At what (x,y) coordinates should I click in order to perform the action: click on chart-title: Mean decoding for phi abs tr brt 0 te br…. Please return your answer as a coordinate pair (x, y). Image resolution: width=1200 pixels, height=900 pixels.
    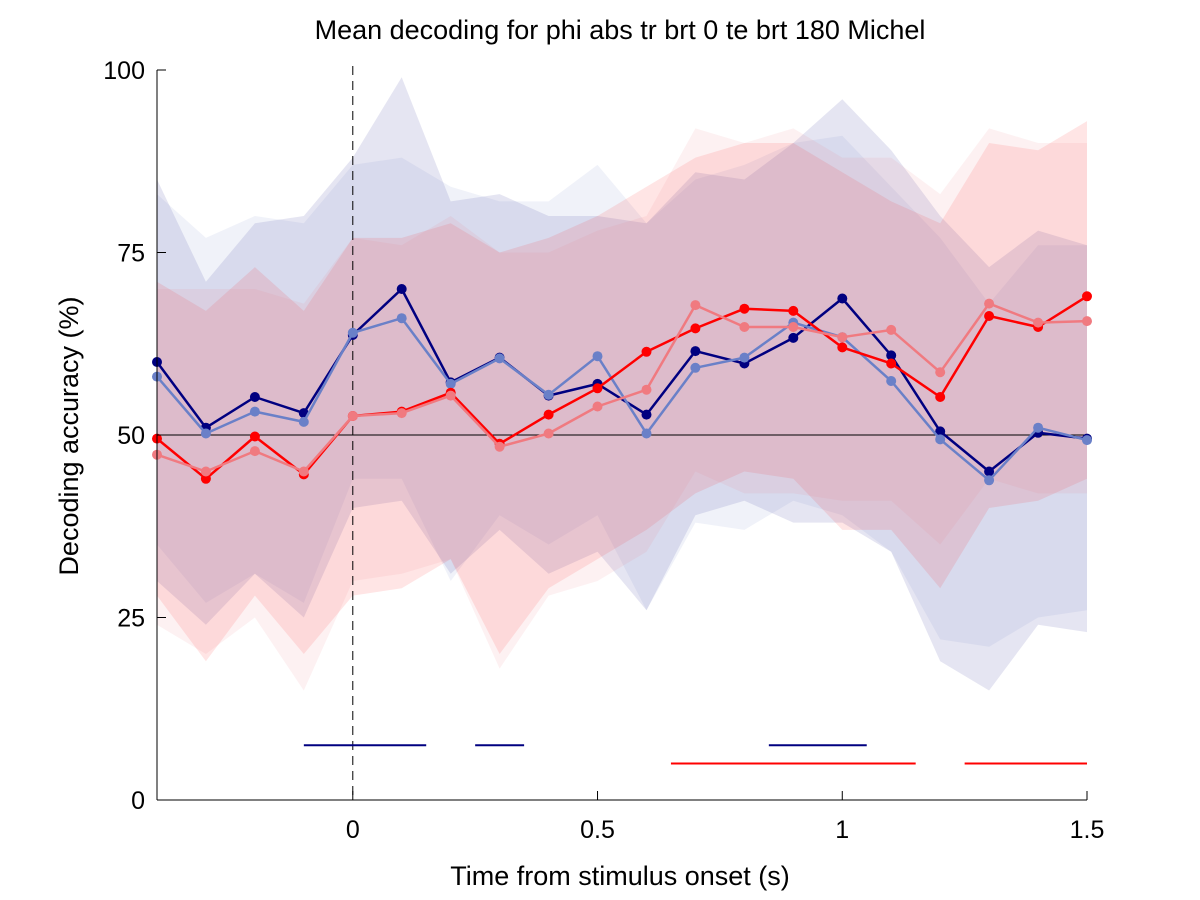
    Looking at the image, I should click on (620, 30).